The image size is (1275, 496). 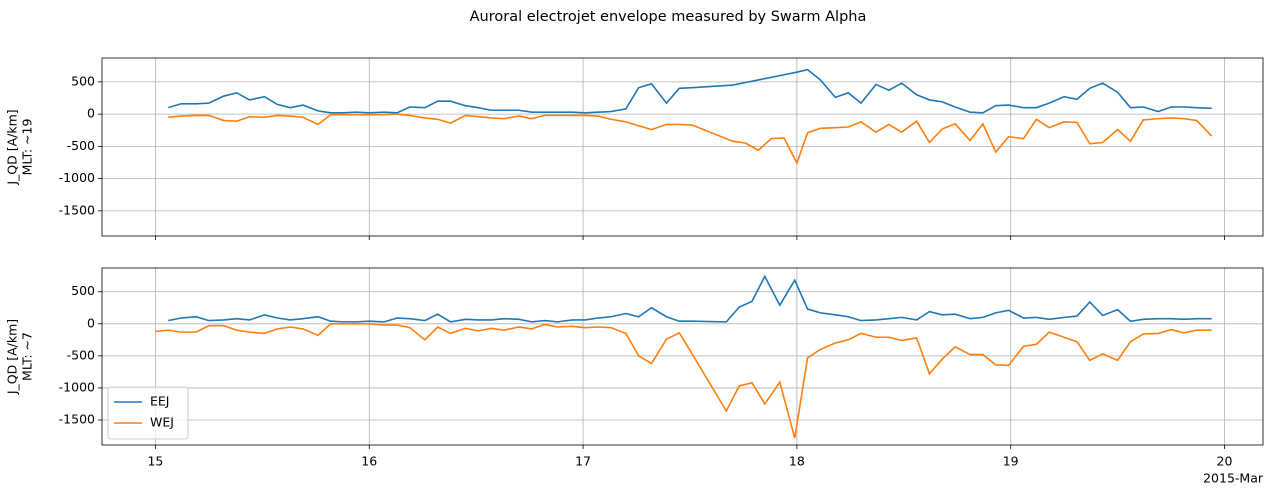 I want to click on y-axis-label: J_QD [A/km]MLT: ~7, so click(x=19, y=357).